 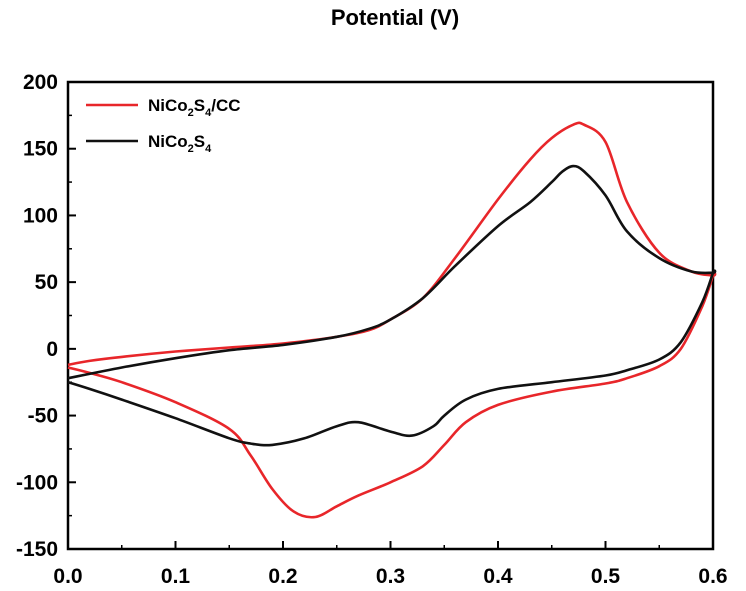 I want to click on y-tick-label: 100, so click(x=40, y=215).